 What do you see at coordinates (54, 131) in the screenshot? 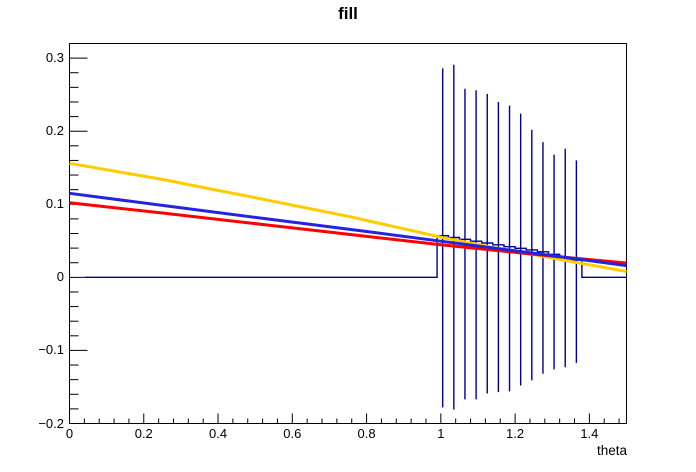
I see `y-tick-label: 0.2` at bounding box center [54, 131].